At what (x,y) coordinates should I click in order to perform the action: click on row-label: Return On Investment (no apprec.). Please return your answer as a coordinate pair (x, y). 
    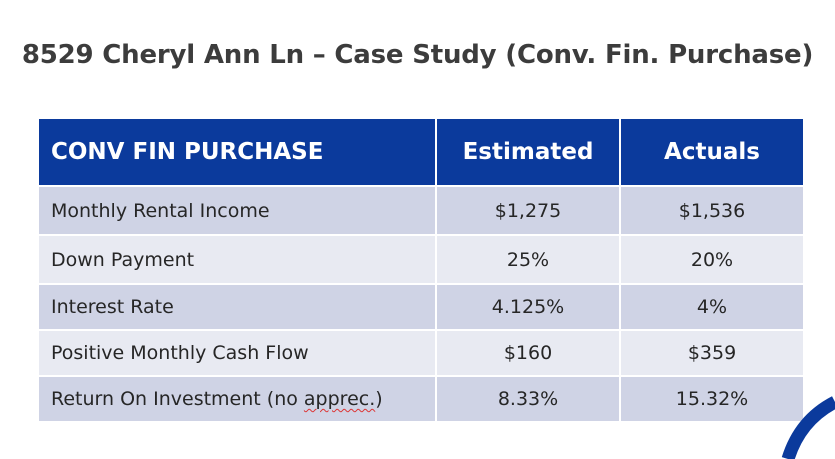
    Looking at the image, I should click on (237, 399).